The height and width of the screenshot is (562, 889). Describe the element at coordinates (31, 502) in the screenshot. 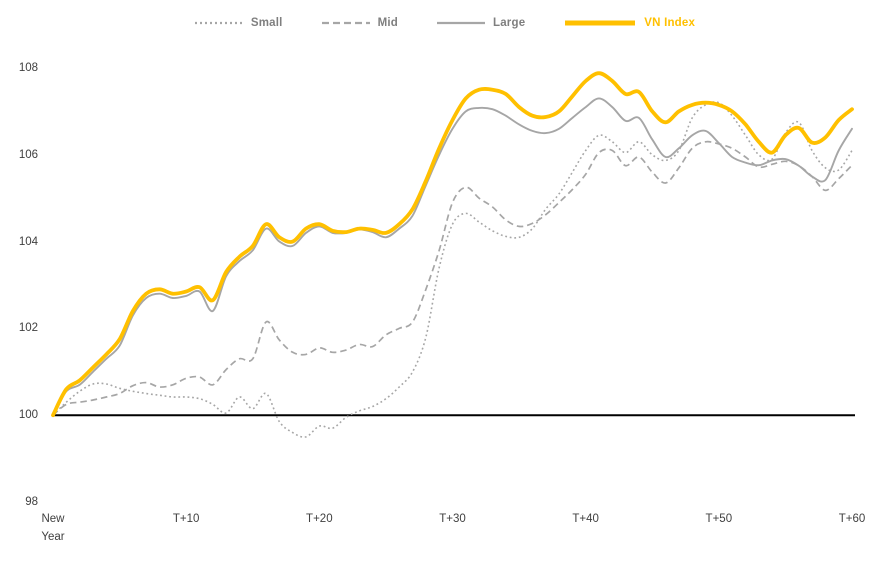

I see `y-axis-tick-label: 98` at that location.